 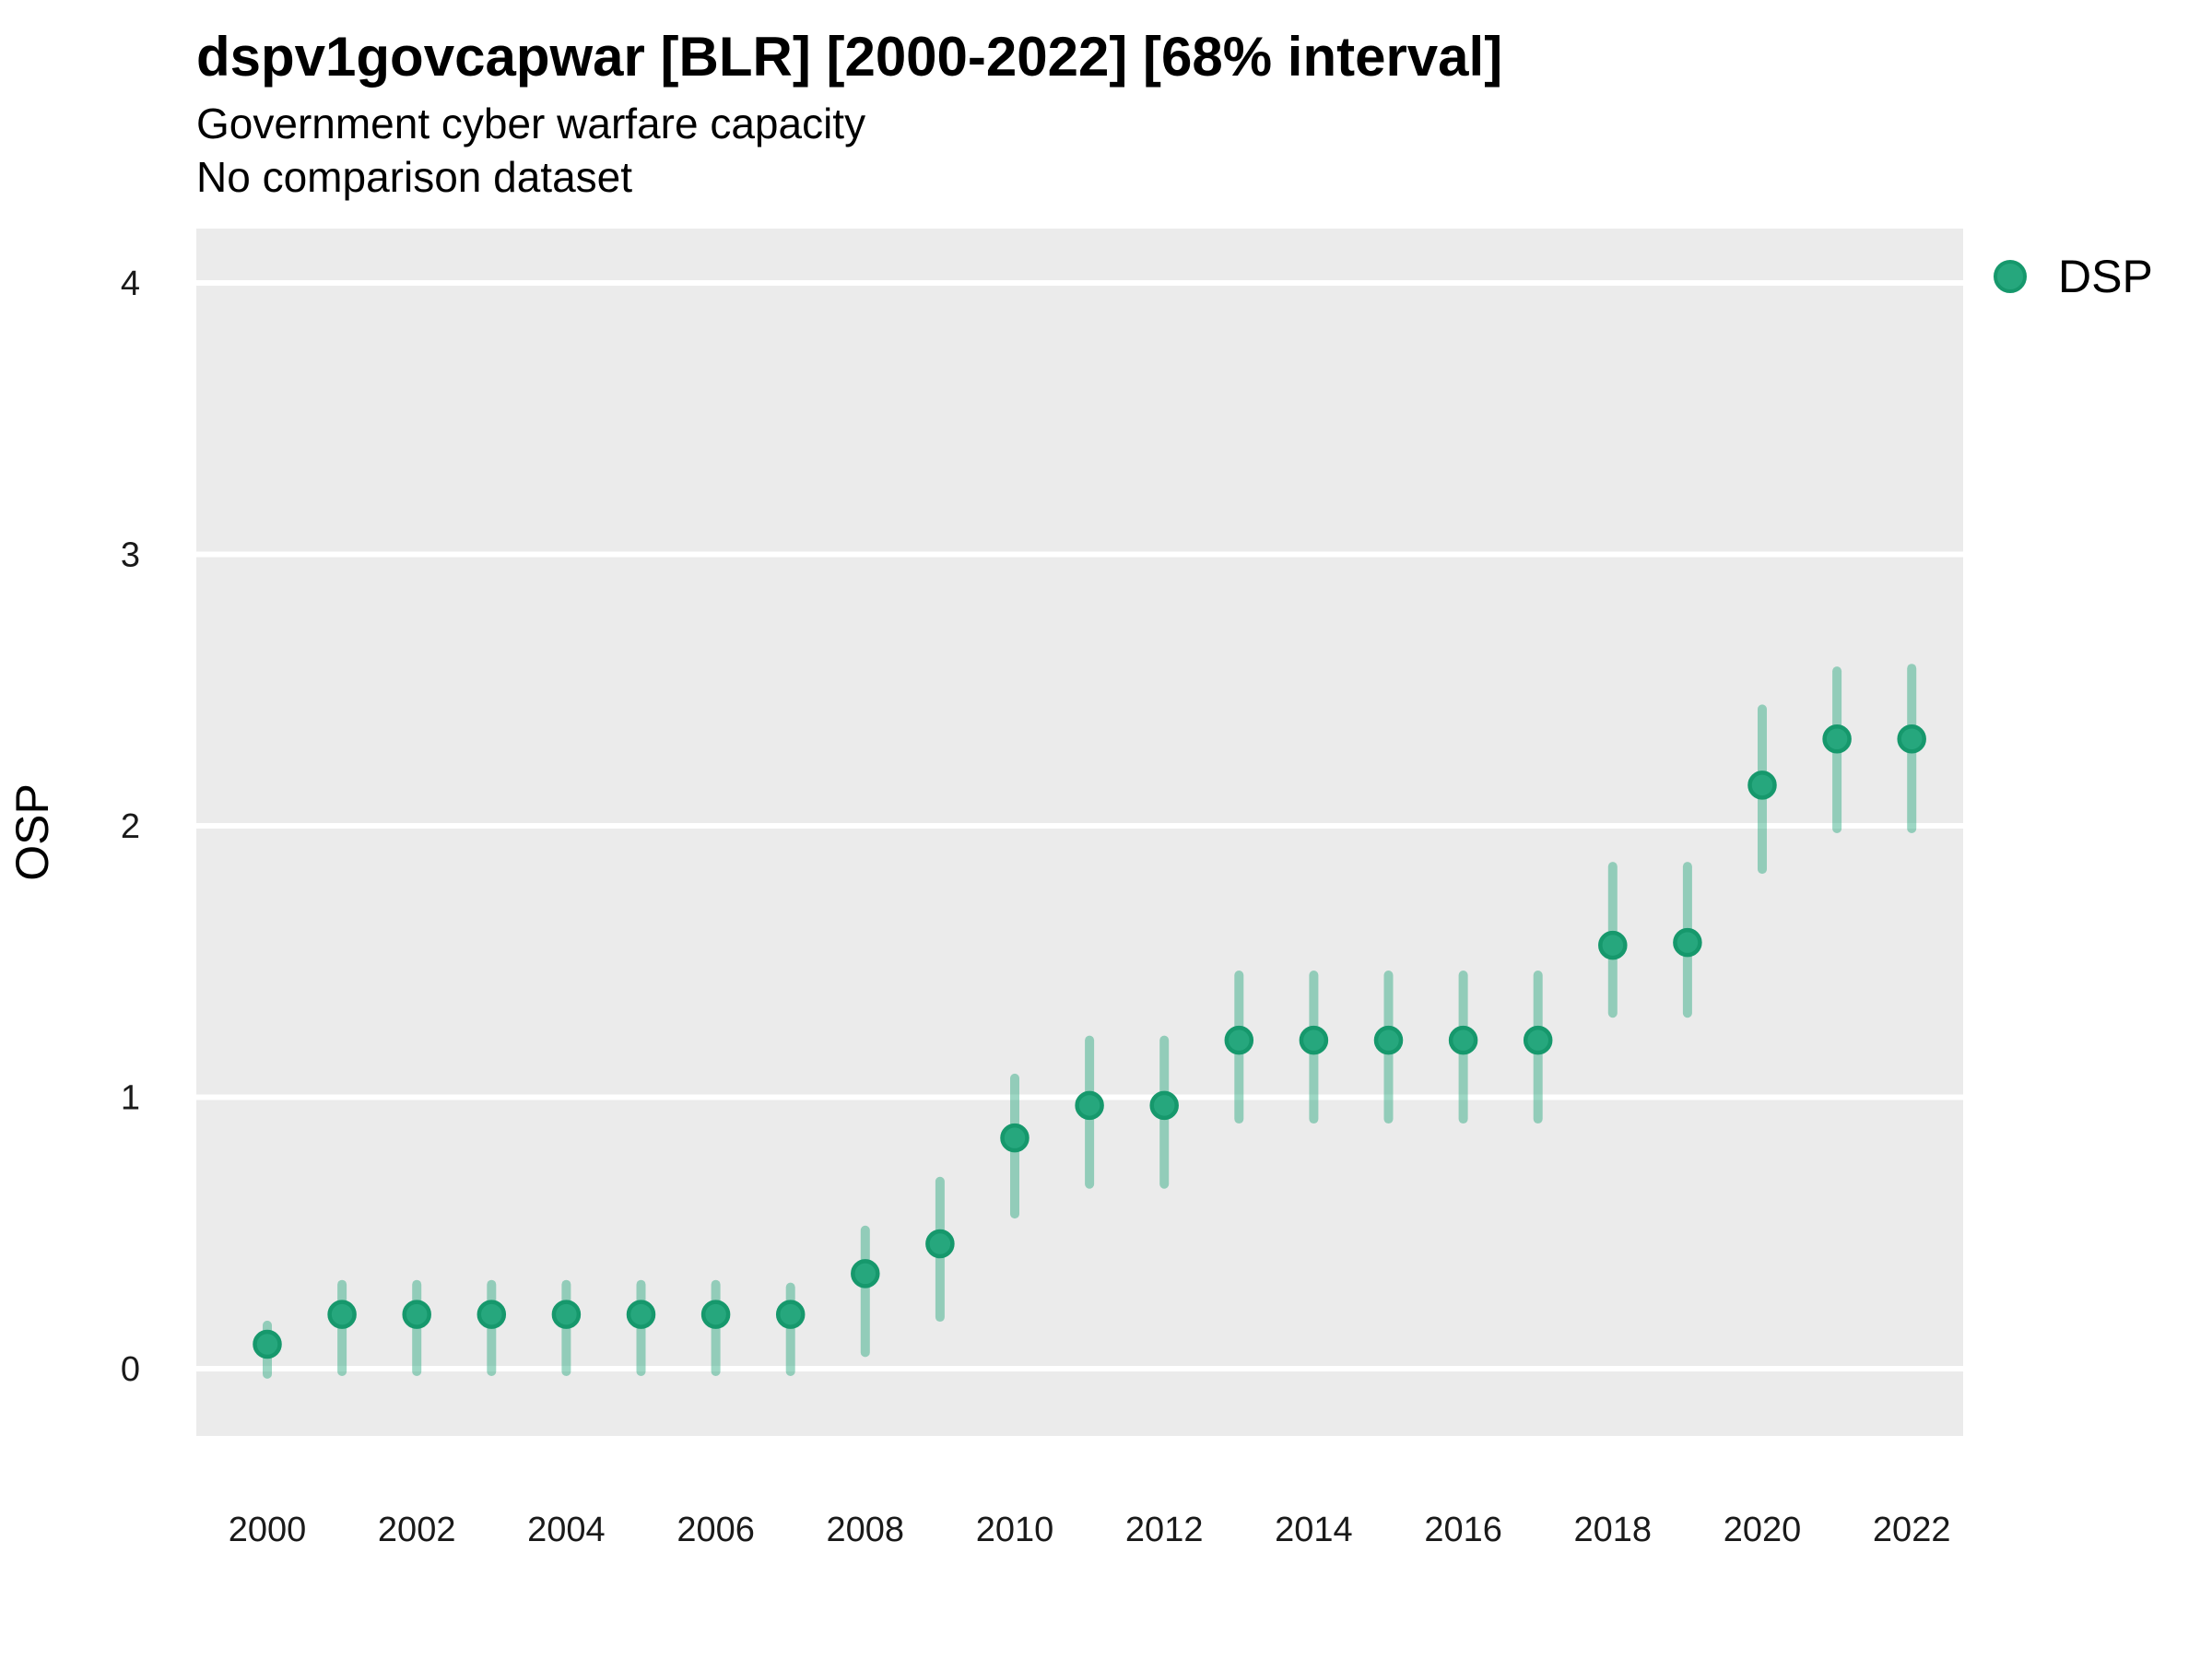 What do you see at coordinates (866, 1530) in the screenshot?
I see `x-tick-label-2008: 2008` at bounding box center [866, 1530].